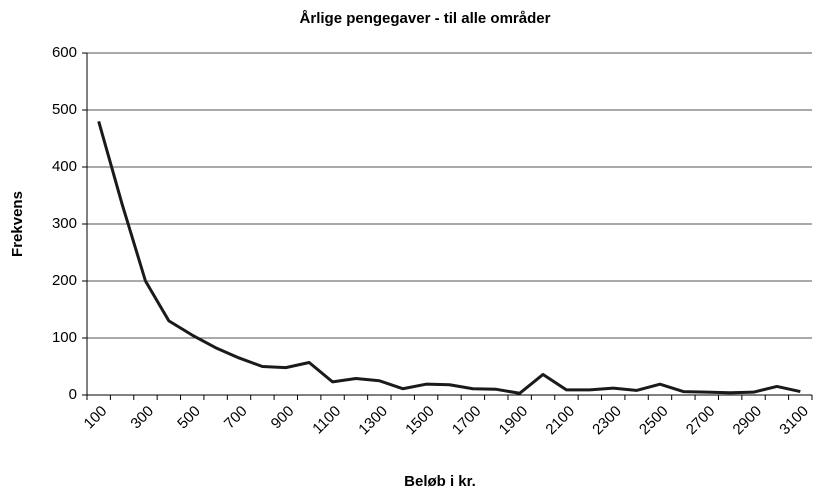 The height and width of the screenshot is (500, 815). I want to click on chart-title: Årlige pengegaver - til alle områder, so click(425, 18).